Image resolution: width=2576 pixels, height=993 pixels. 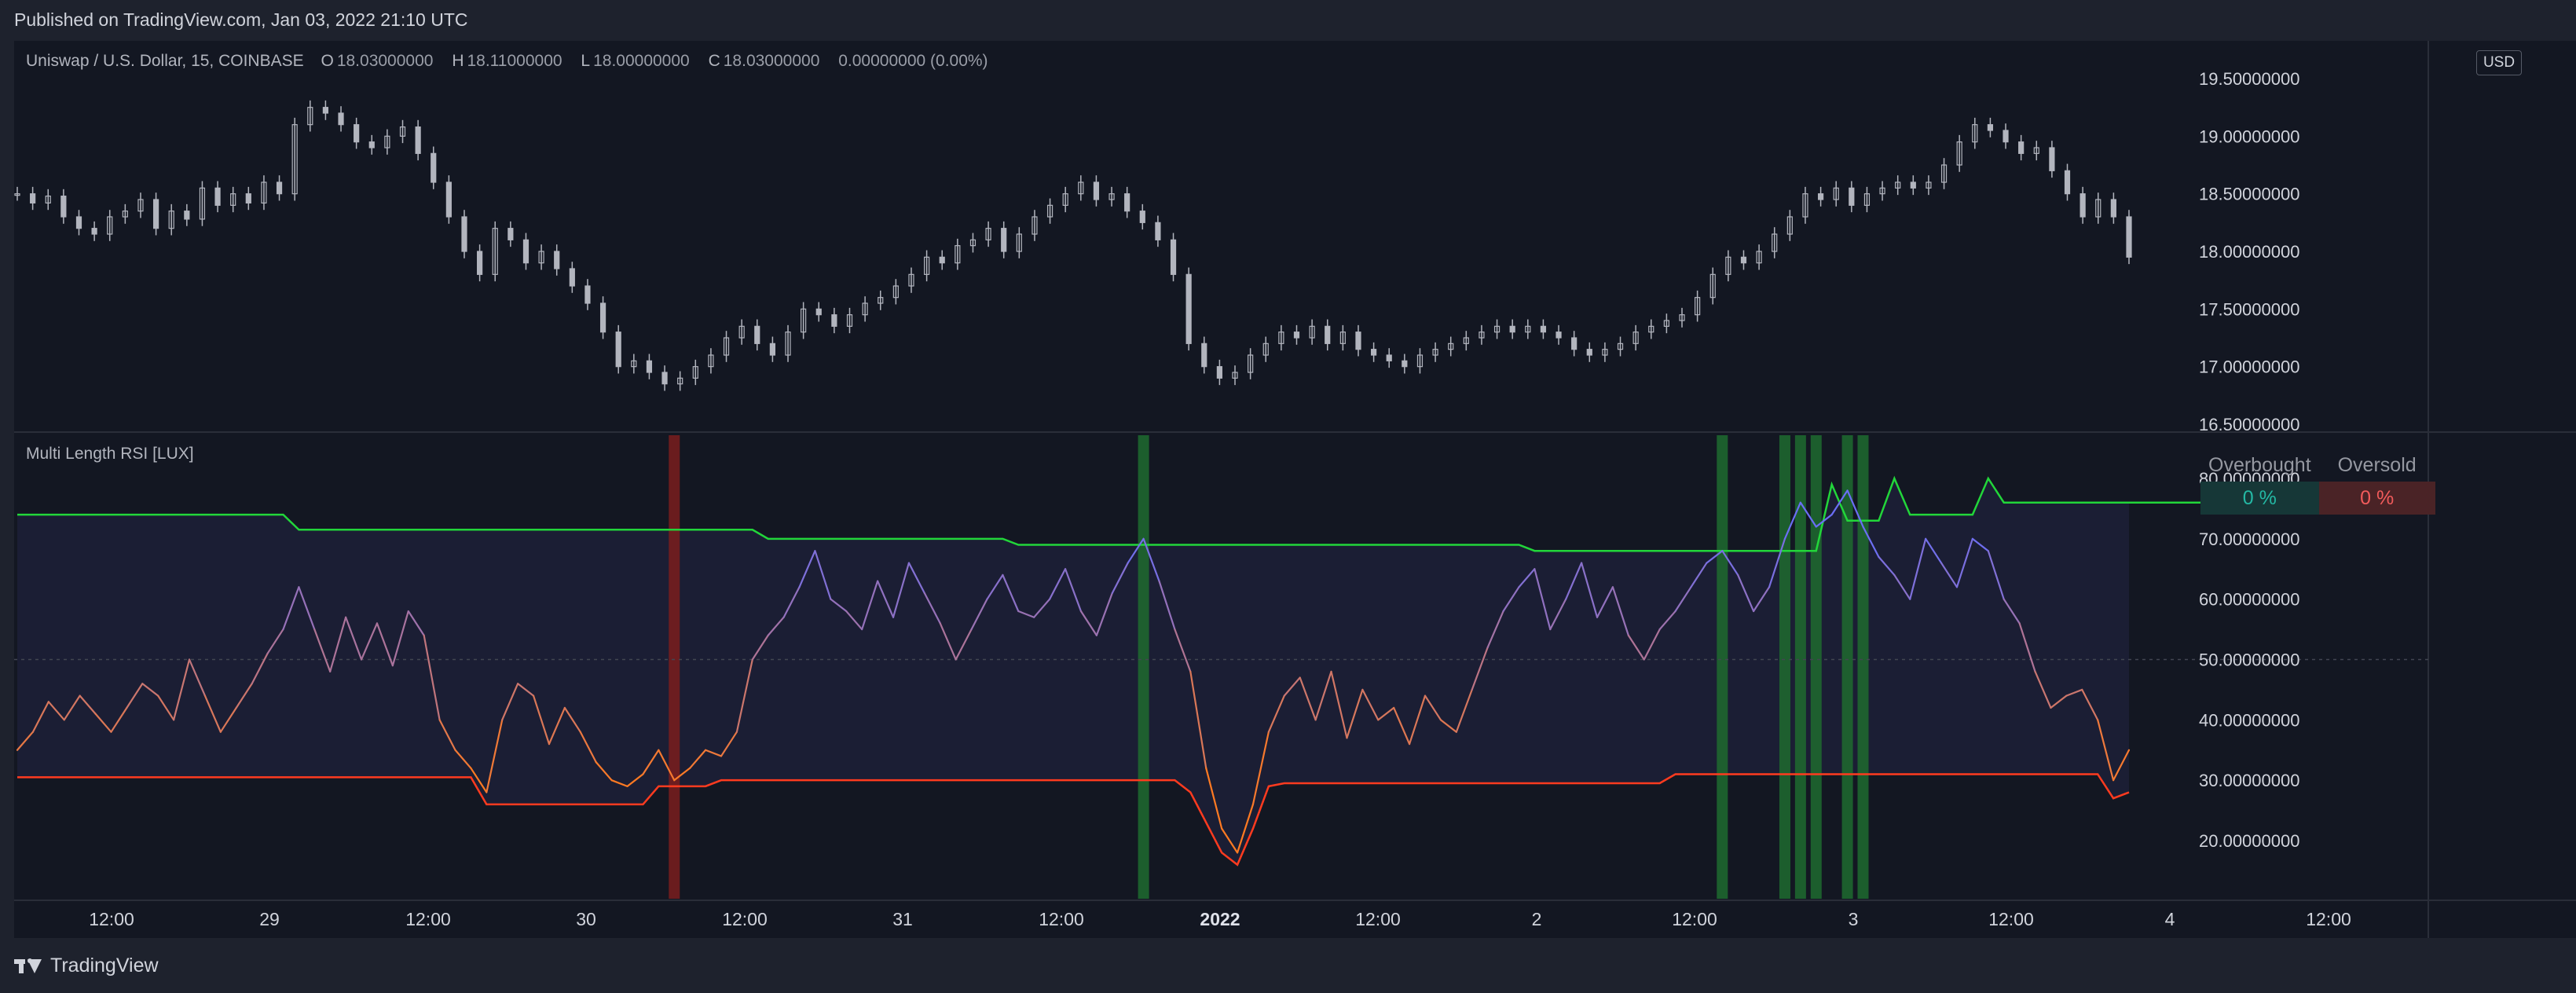 What do you see at coordinates (1537, 919) in the screenshot?
I see `time-axis-label: 2` at bounding box center [1537, 919].